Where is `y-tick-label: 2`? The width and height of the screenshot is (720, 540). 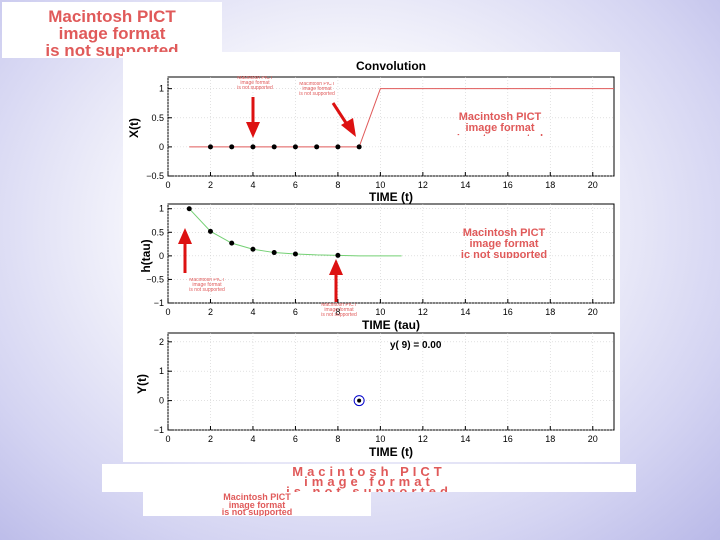
y-tick-label: 2 is located at coordinates (161, 342).